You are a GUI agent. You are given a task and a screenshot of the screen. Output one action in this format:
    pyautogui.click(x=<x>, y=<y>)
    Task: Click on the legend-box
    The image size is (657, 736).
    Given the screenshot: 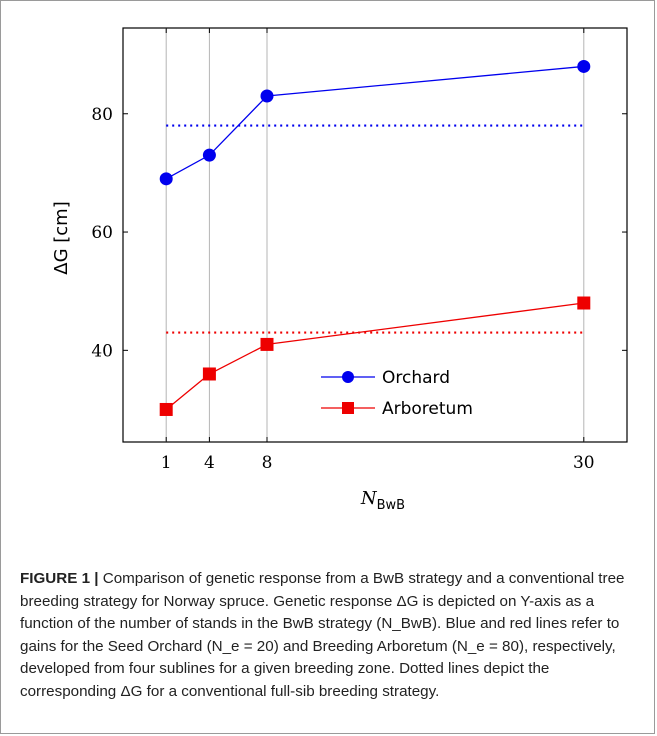 What is the action you would take?
    pyautogui.click(x=403, y=392)
    